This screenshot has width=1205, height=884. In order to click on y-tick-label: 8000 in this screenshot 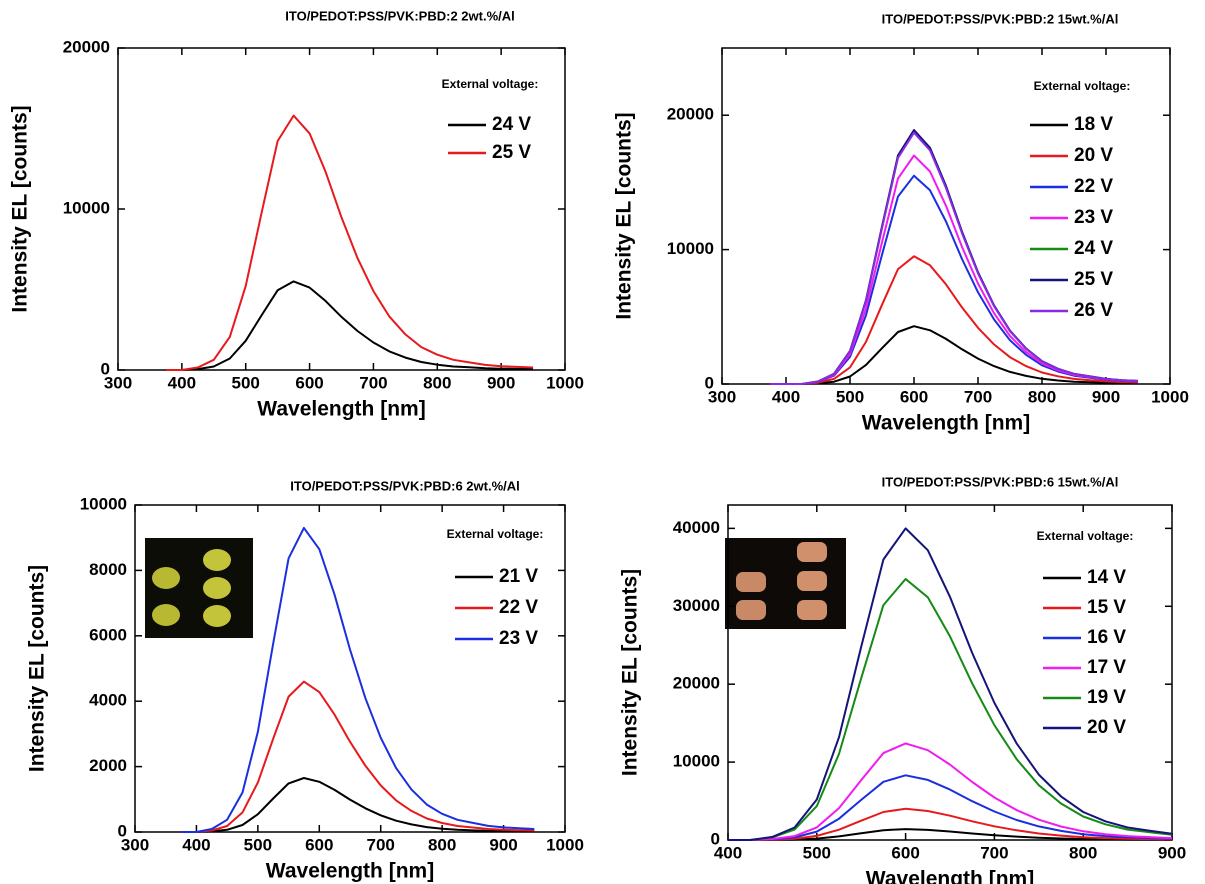, I will do `click(108, 569)`.